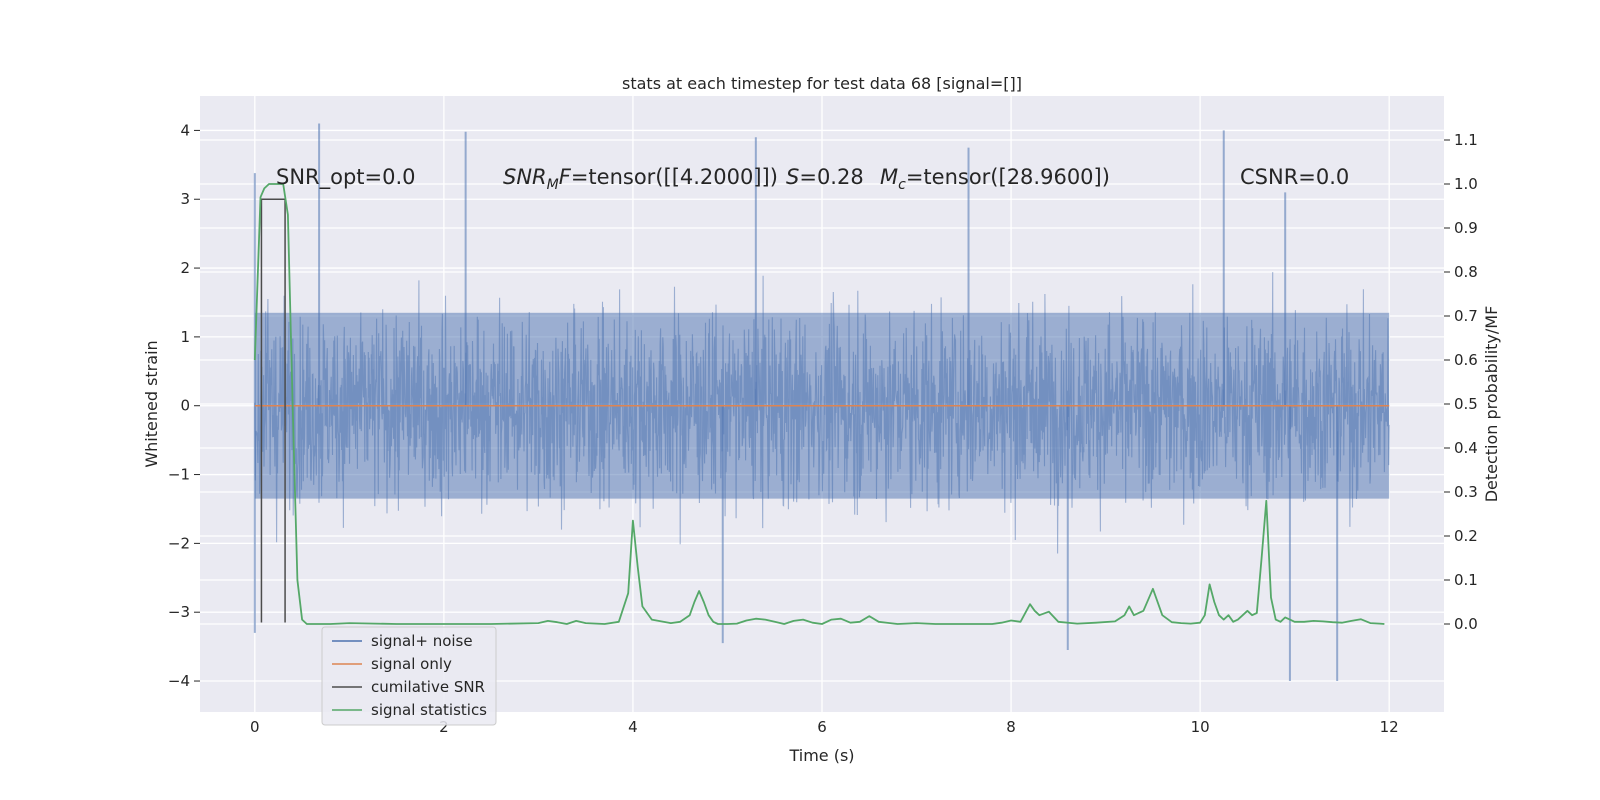 This screenshot has height=800, width=1600. I want to click on snr-opt-annotation: SNR_opt=0.0, so click(346, 177).